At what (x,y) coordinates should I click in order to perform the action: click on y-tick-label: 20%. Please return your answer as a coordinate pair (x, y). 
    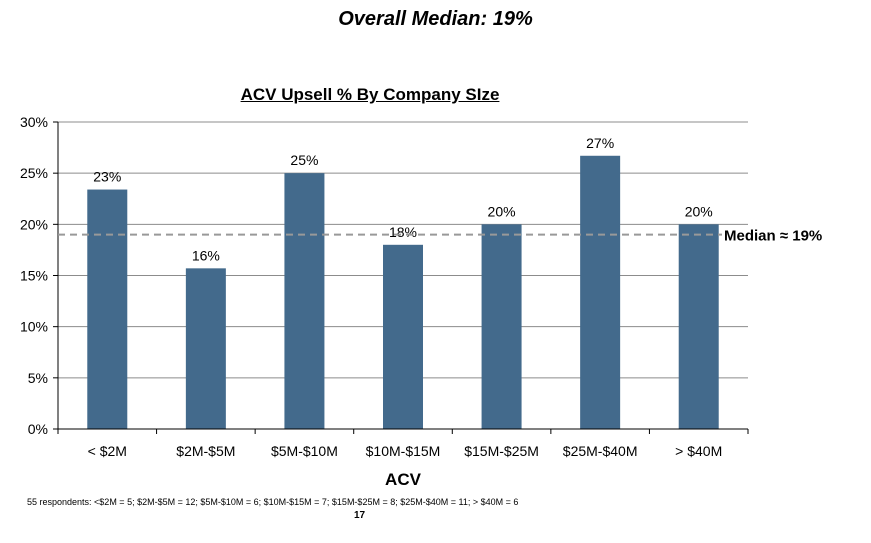
    Looking at the image, I should click on (34, 224).